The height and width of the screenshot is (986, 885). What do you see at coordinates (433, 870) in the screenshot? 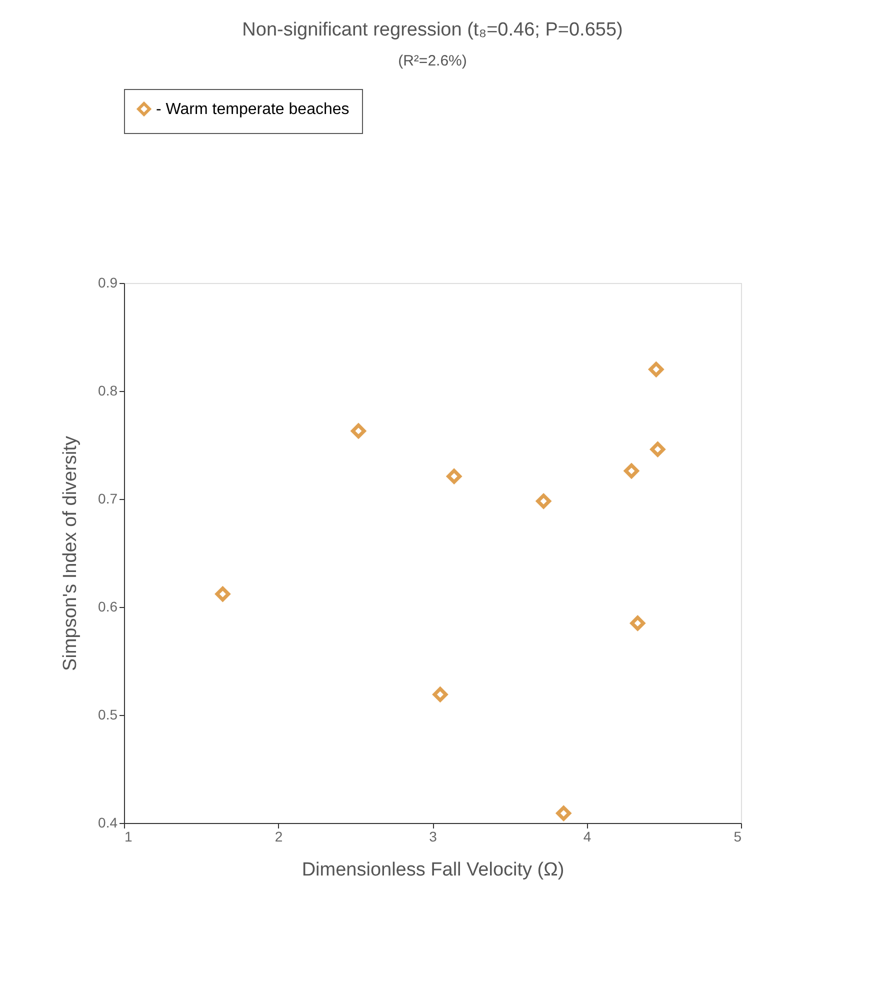
I see `x-axis-title: Dimensionless Fall Velocity (Ω)` at bounding box center [433, 870].